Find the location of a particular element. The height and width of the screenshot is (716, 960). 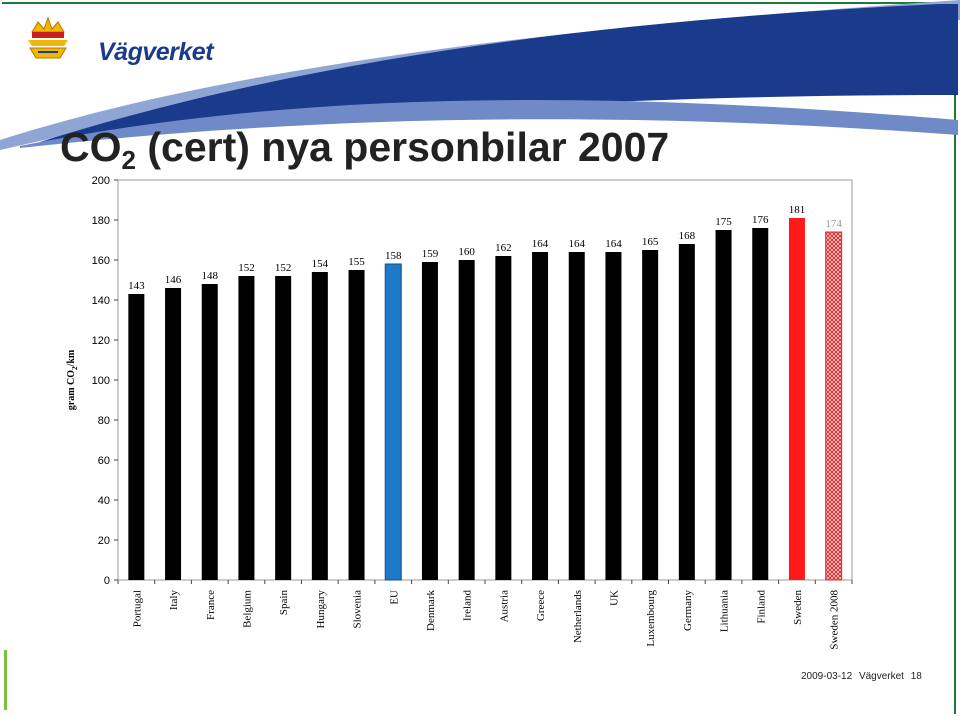

bar-portugal is located at coordinates (136, 437).